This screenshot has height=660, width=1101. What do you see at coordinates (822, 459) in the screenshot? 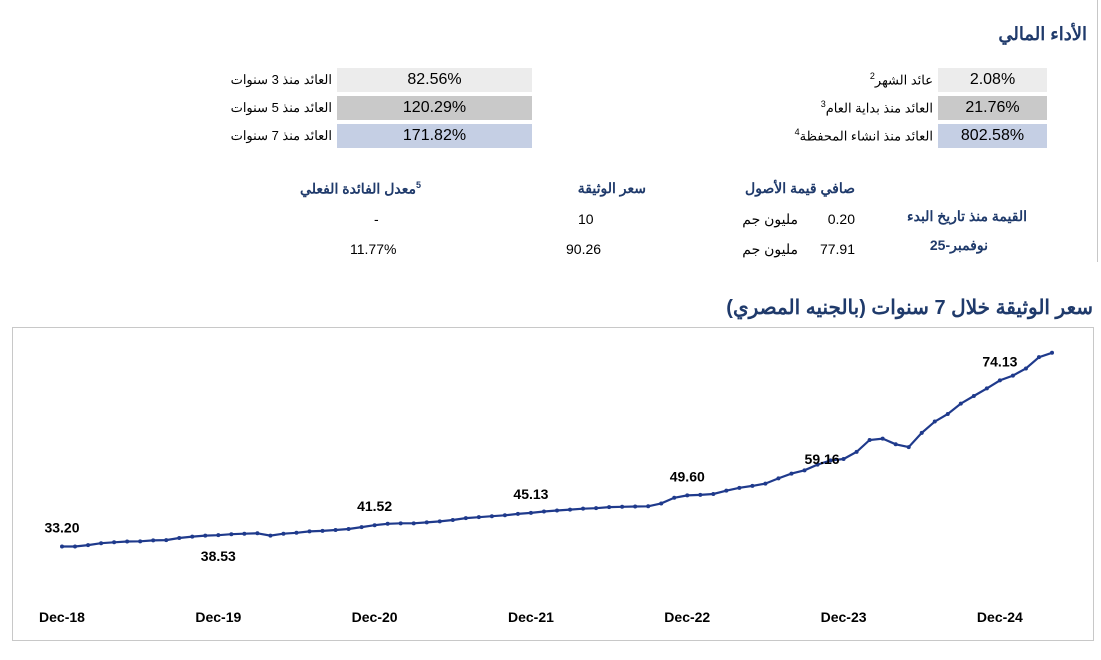
I see `data-label: 59.16` at bounding box center [822, 459].